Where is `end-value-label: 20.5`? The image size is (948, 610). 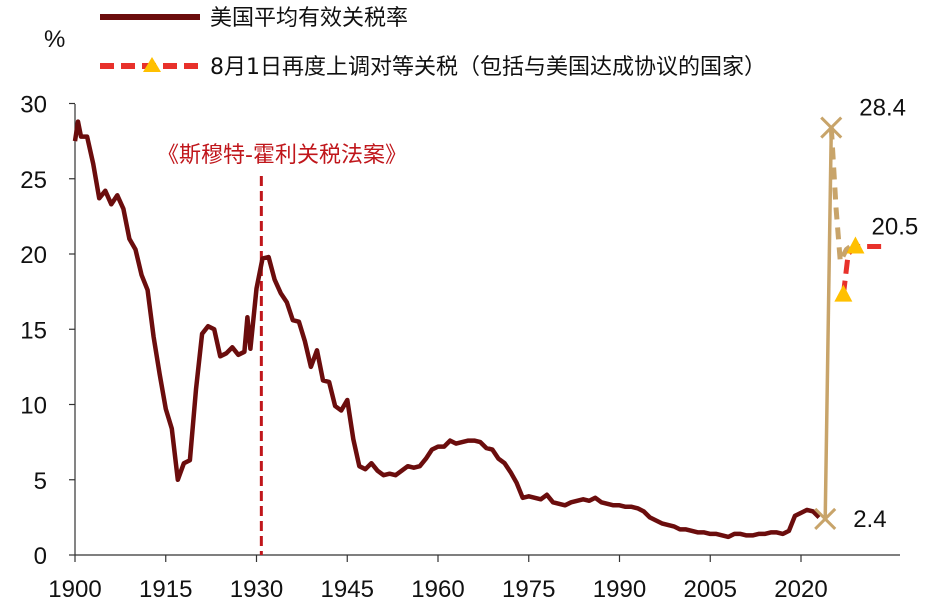 end-value-label: 20.5 is located at coordinates (895, 226).